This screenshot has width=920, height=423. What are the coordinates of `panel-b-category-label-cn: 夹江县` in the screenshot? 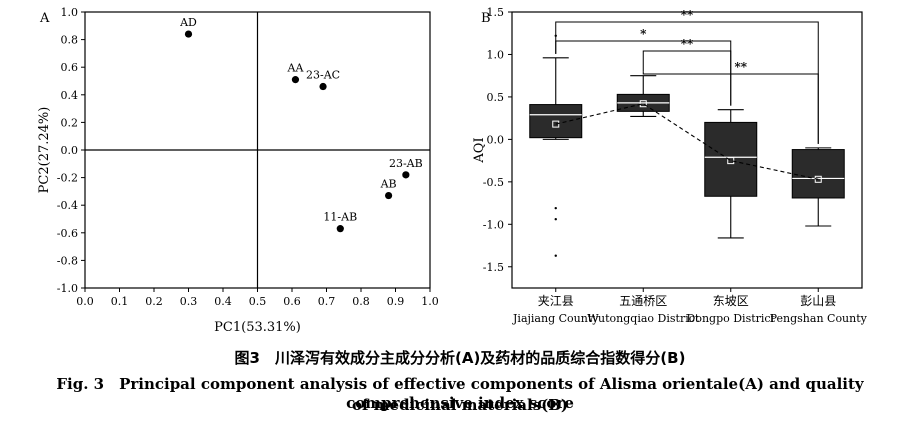 It's located at (556, 301).